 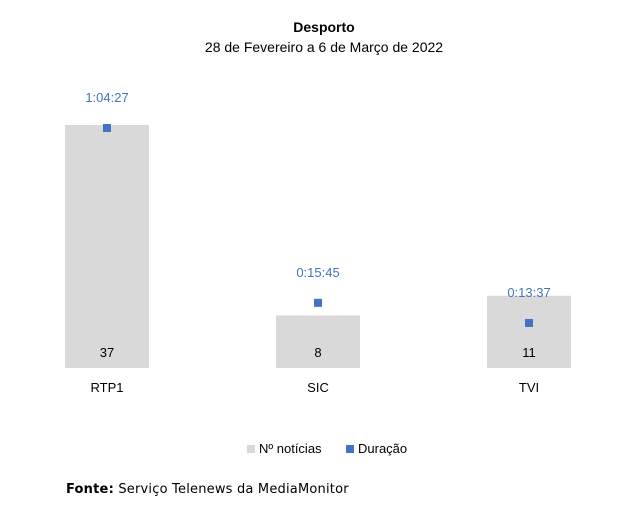 What do you see at coordinates (90, 489) in the screenshot?
I see `source-label: Fonte:` at bounding box center [90, 489].